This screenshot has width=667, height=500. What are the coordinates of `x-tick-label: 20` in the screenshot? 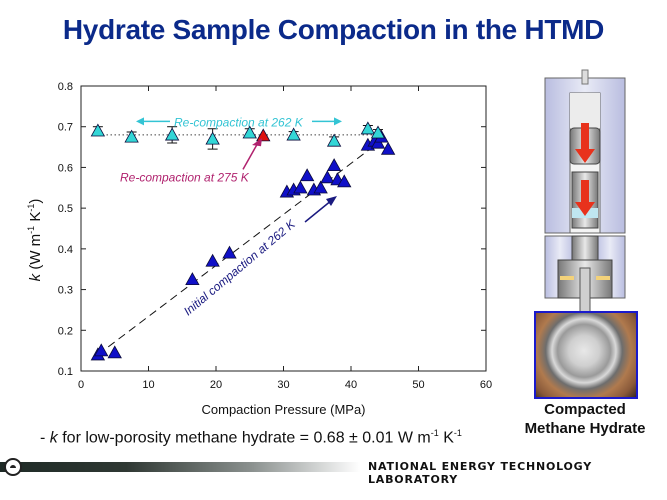 It's located at (216, 385).